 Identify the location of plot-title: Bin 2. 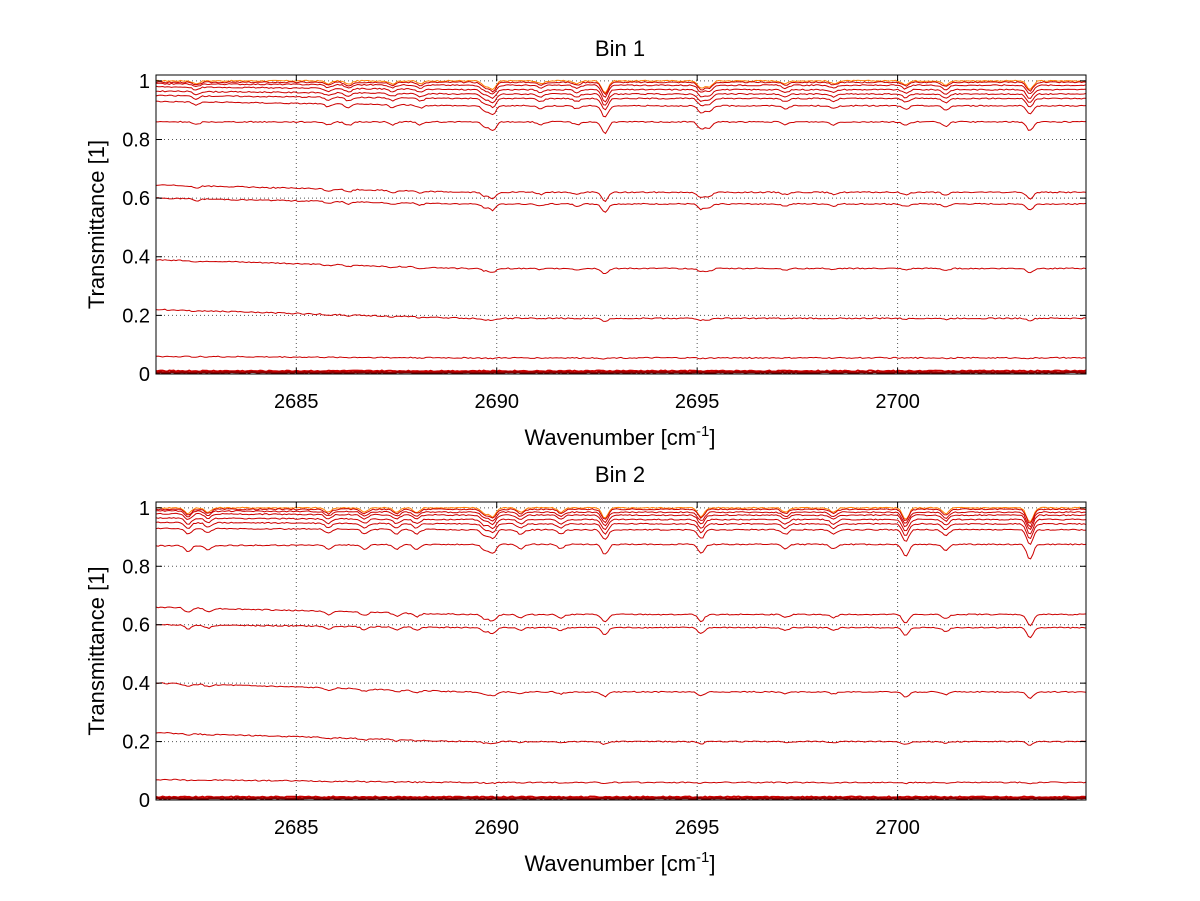
(620, 474).